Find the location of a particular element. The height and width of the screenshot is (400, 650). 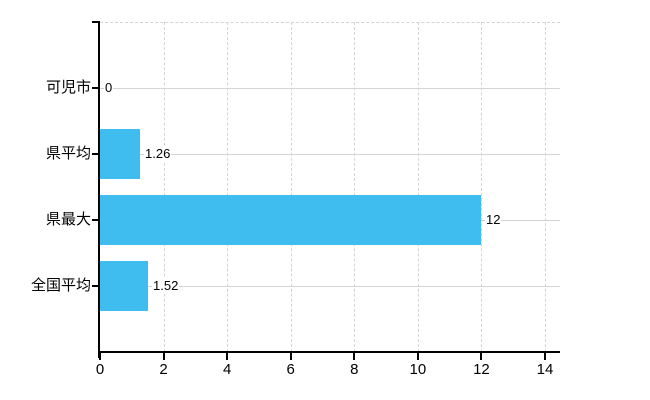

y-axis-top-tick is located at coordinates (96, 22).